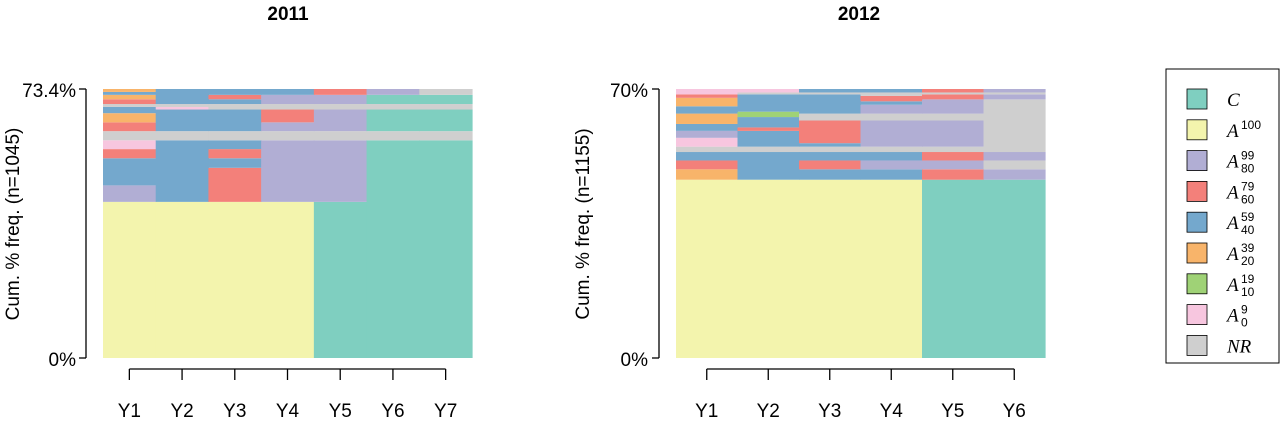 The width and height of the screenshot is (1280, 423). What do you see at coordinates (635, 360) in the screenshot?
I see `y-tick-min-2012: 0%` at bounding box center [635, 360].